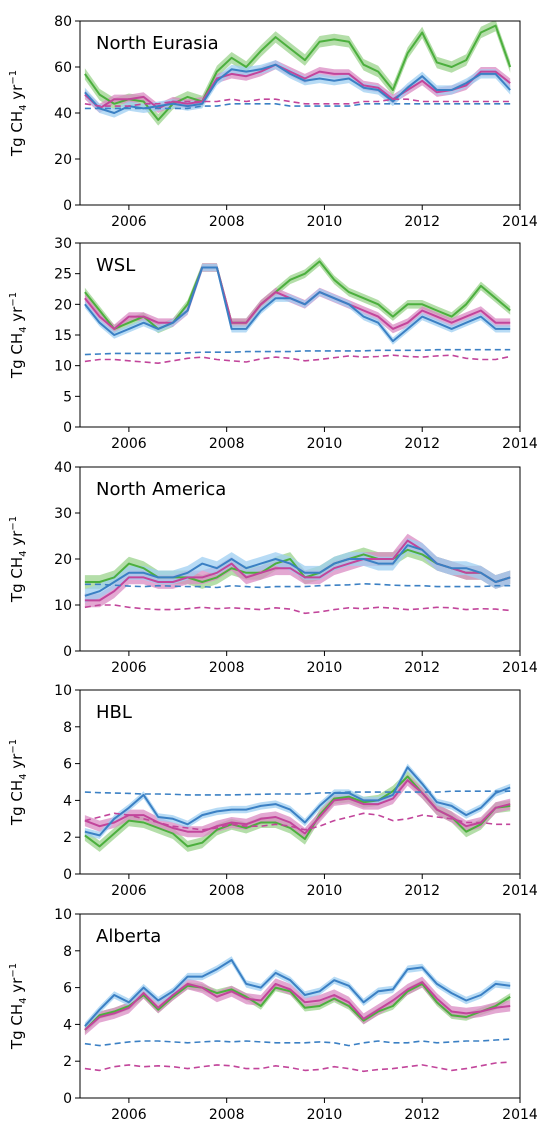  Describe the element at coordinates (63, 244) in the screenshot. I see `y-tick-label: 30` at that location.